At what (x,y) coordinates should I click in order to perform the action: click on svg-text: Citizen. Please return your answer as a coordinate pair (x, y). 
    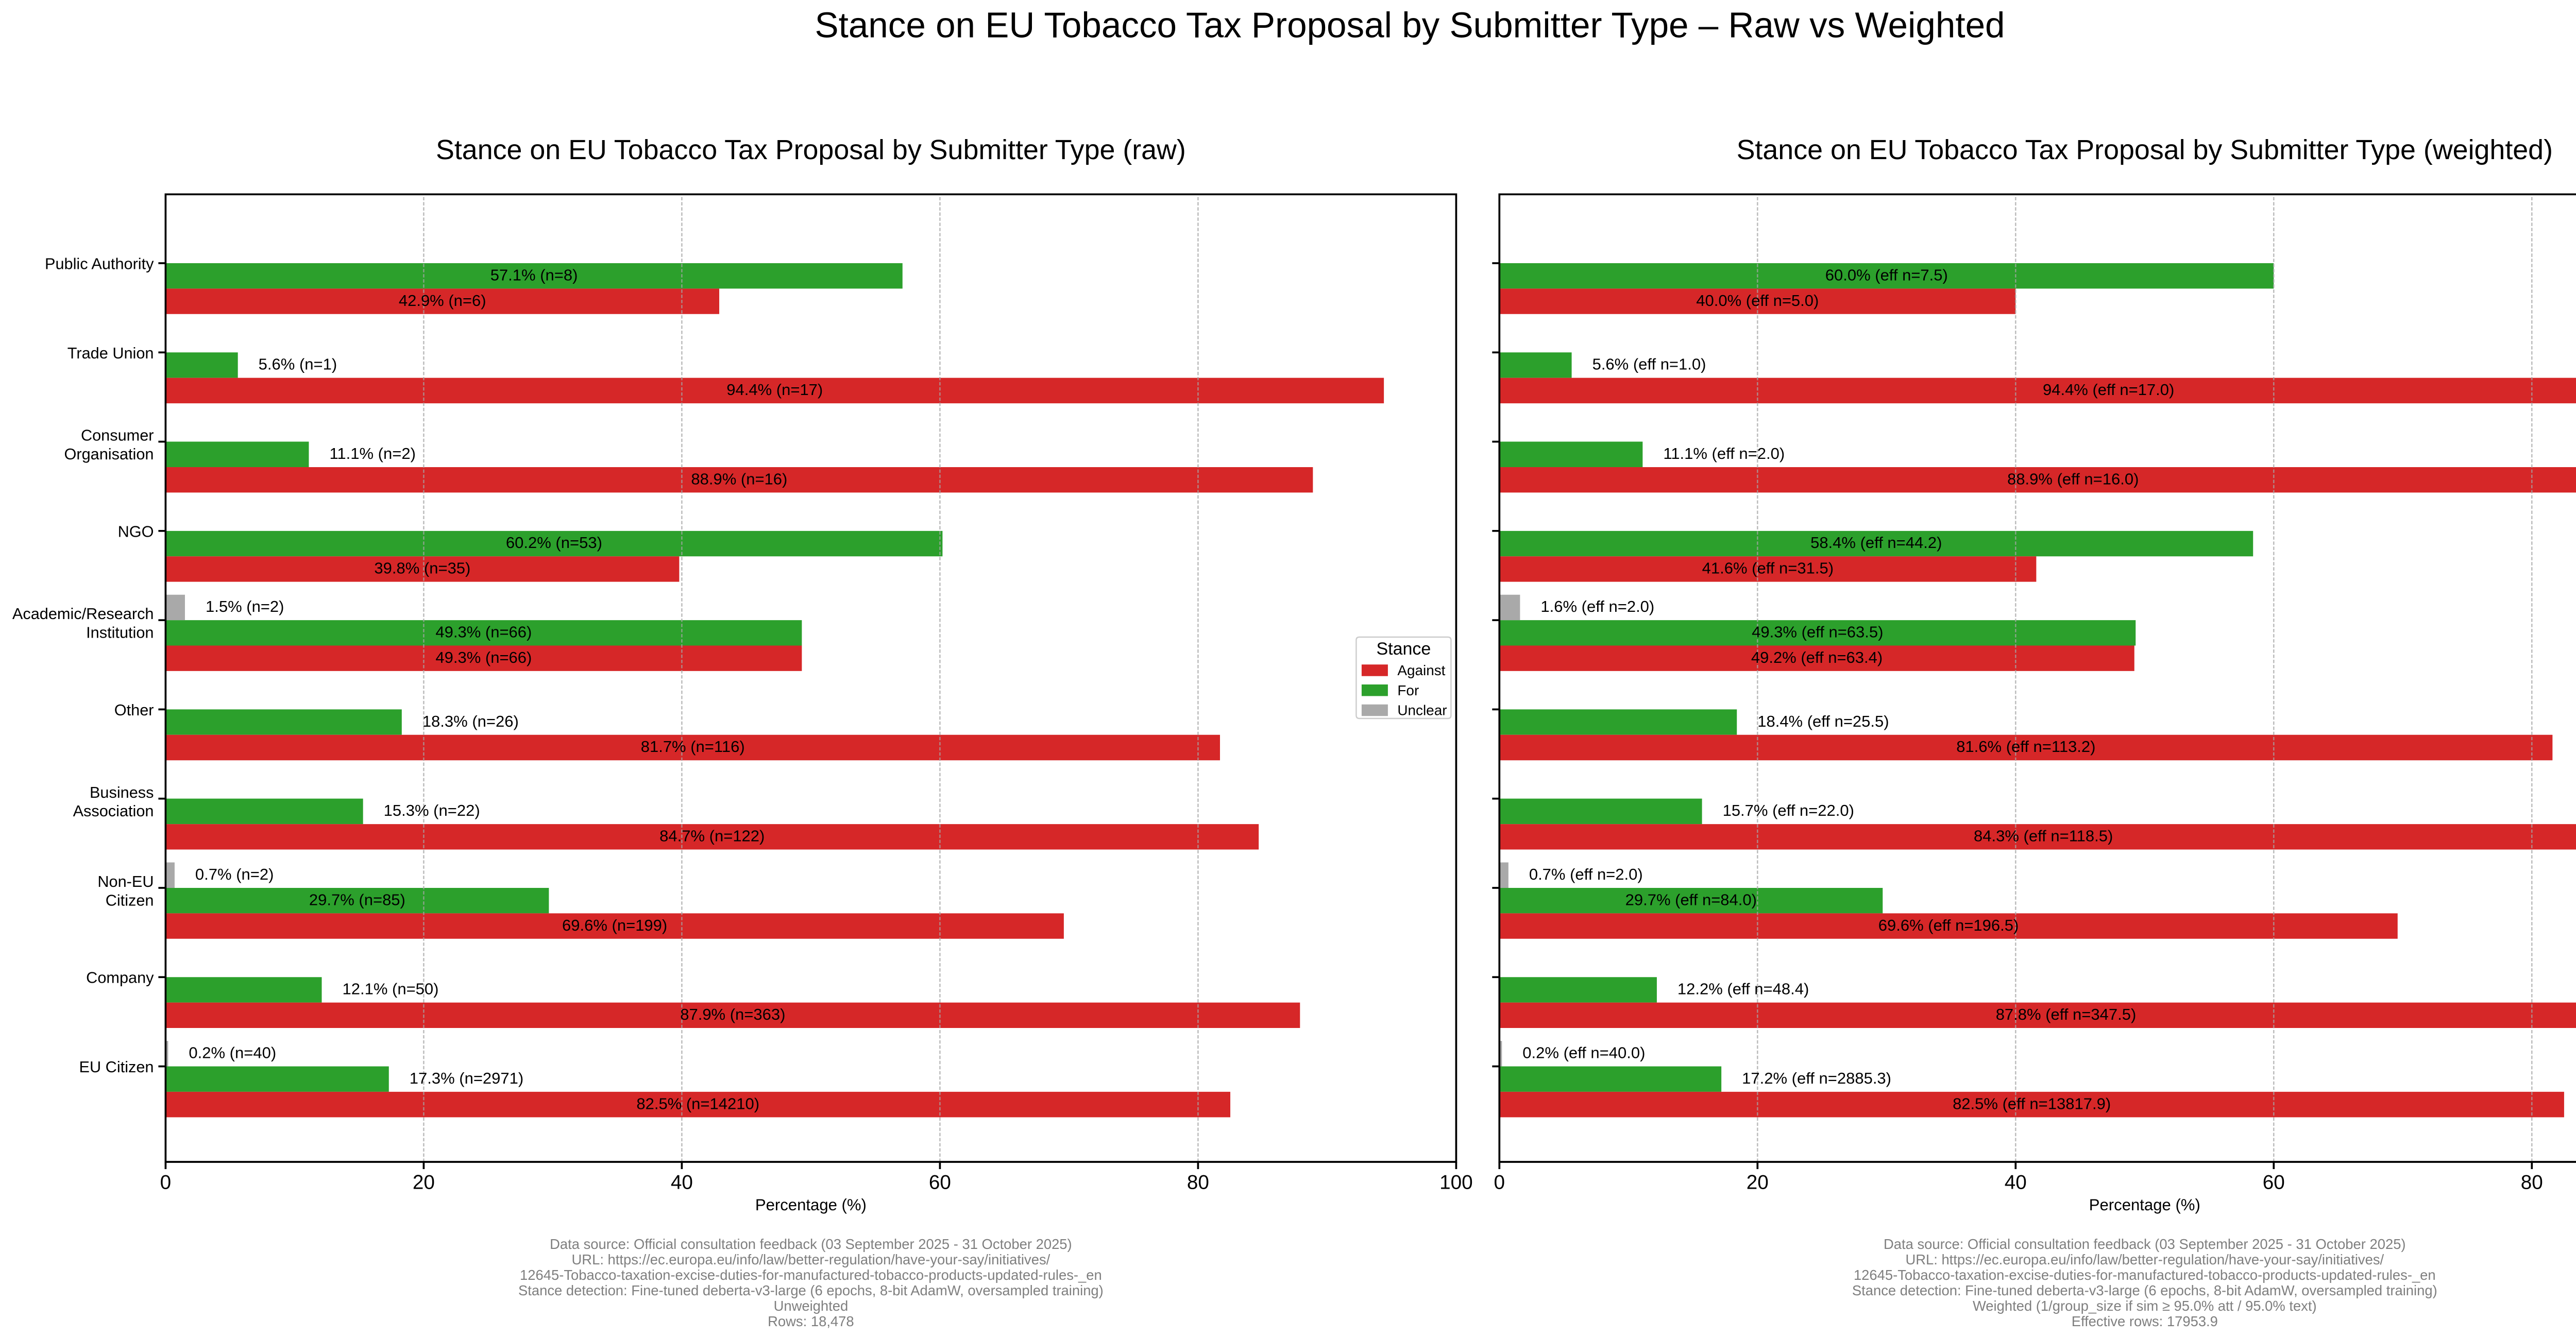
    Looking at the image, I should click on (130, 900).